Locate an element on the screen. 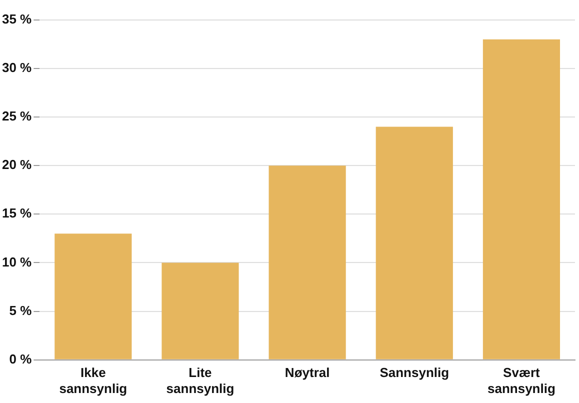 This screenshot has width=579, height=403. y-tick-label: 25 % is located at coordinates (17, 116).